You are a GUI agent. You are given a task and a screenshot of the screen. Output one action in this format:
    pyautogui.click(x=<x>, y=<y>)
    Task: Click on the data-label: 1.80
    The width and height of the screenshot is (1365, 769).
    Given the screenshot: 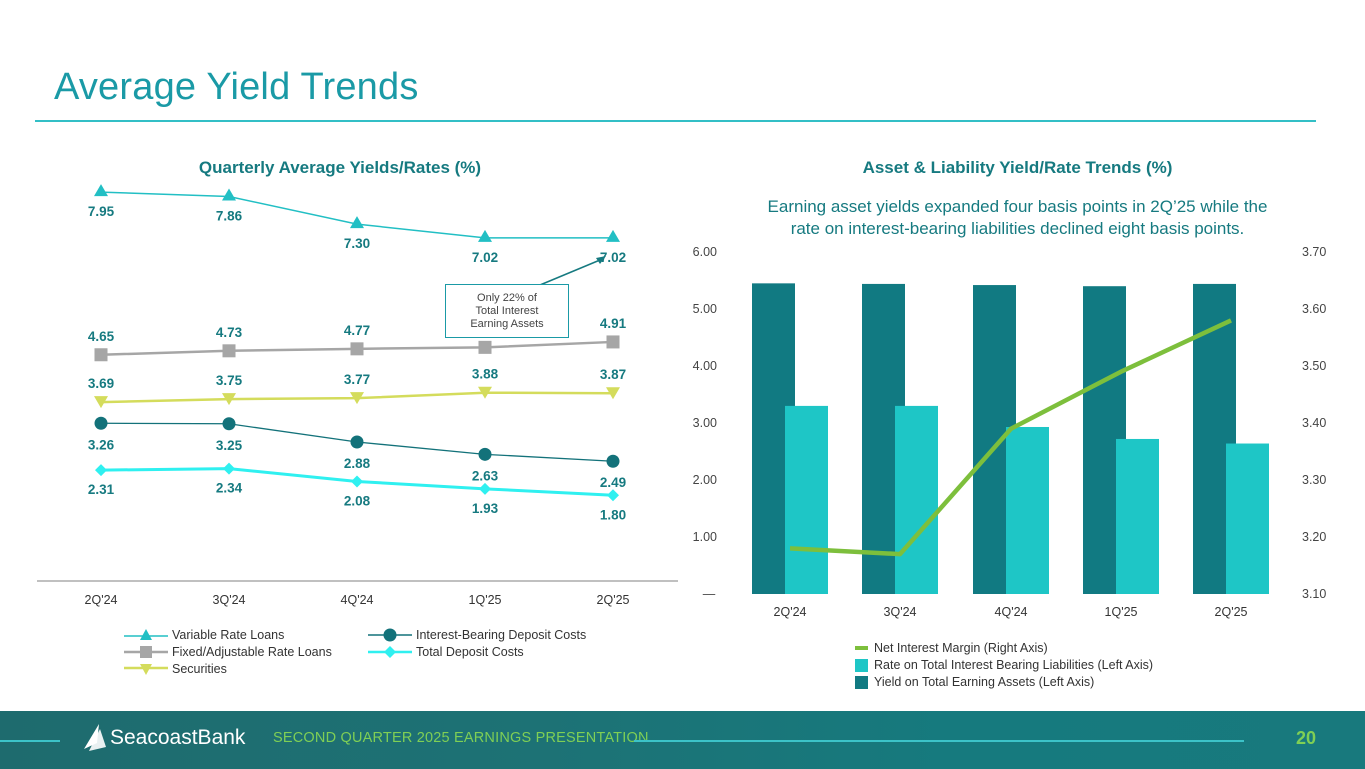 What is the action you would take?
    pyautogui.click(x=613, y=514)
    